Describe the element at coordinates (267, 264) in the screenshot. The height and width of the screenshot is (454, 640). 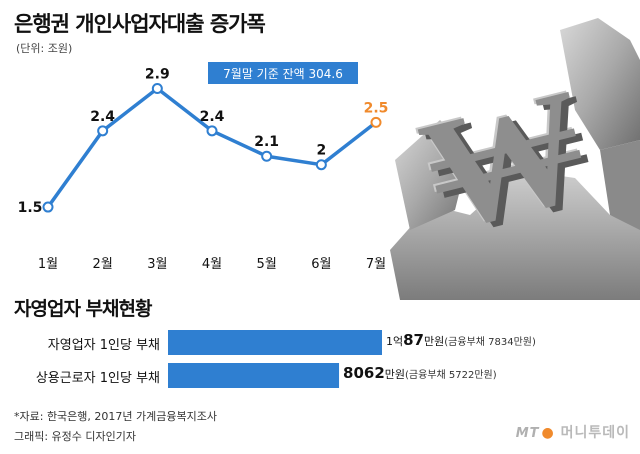
I see `x-tick-label: 5월` at that location.